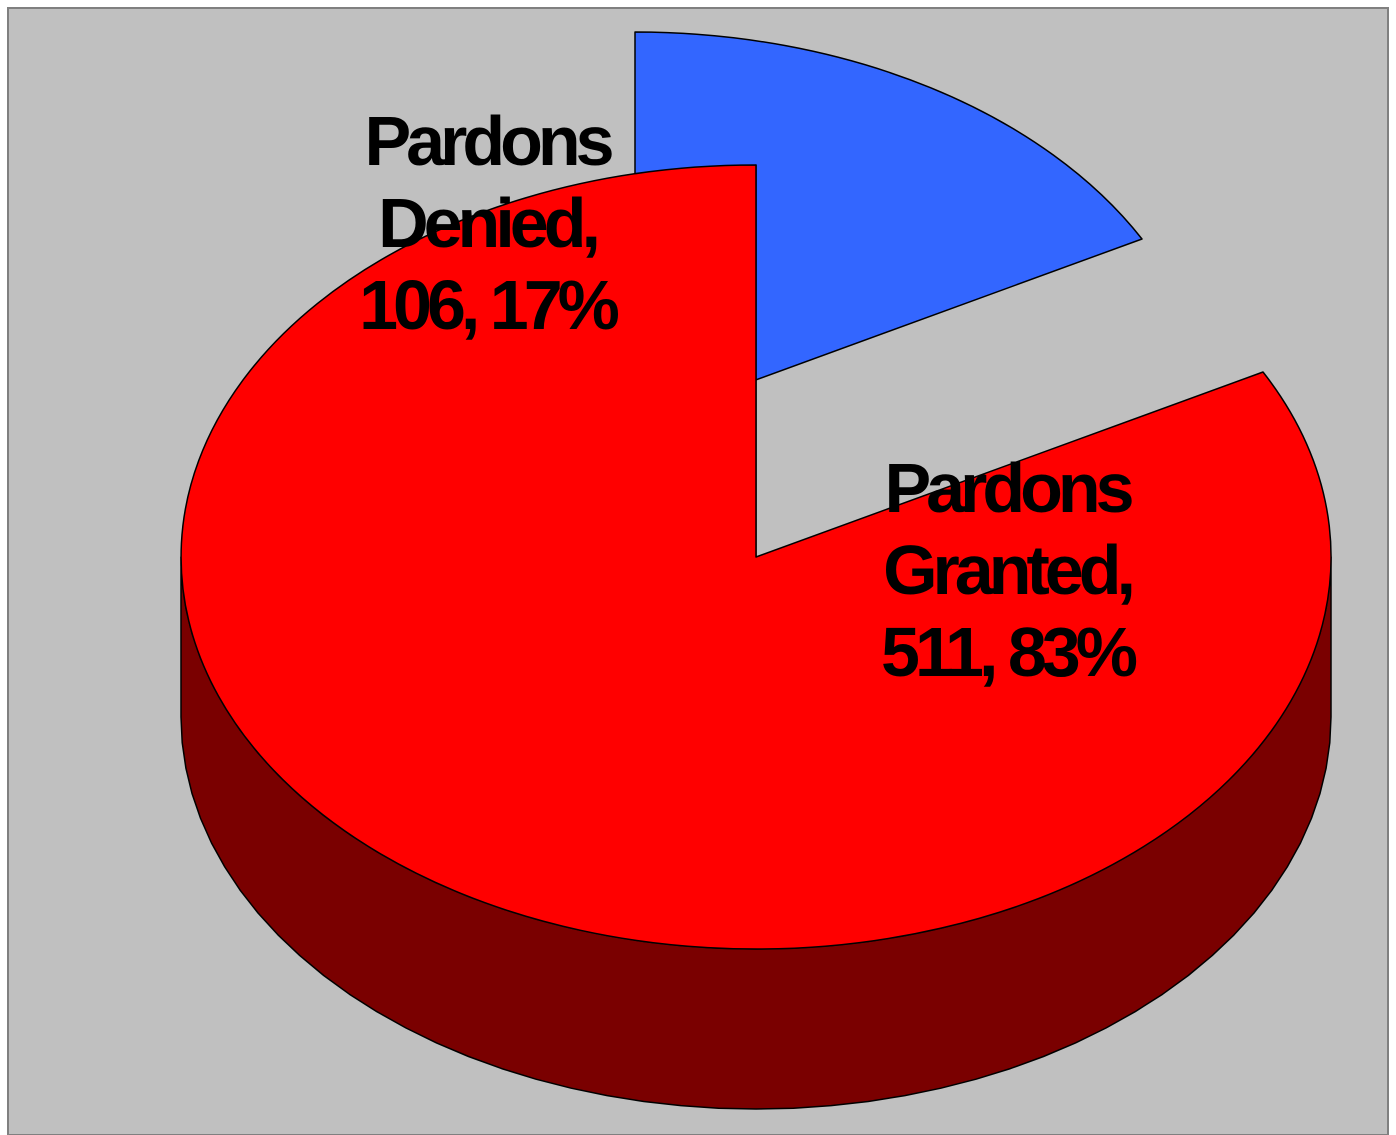 The image size is (1396, 1135). I want to click on data-label-line: Denied,, so click(487, 223).